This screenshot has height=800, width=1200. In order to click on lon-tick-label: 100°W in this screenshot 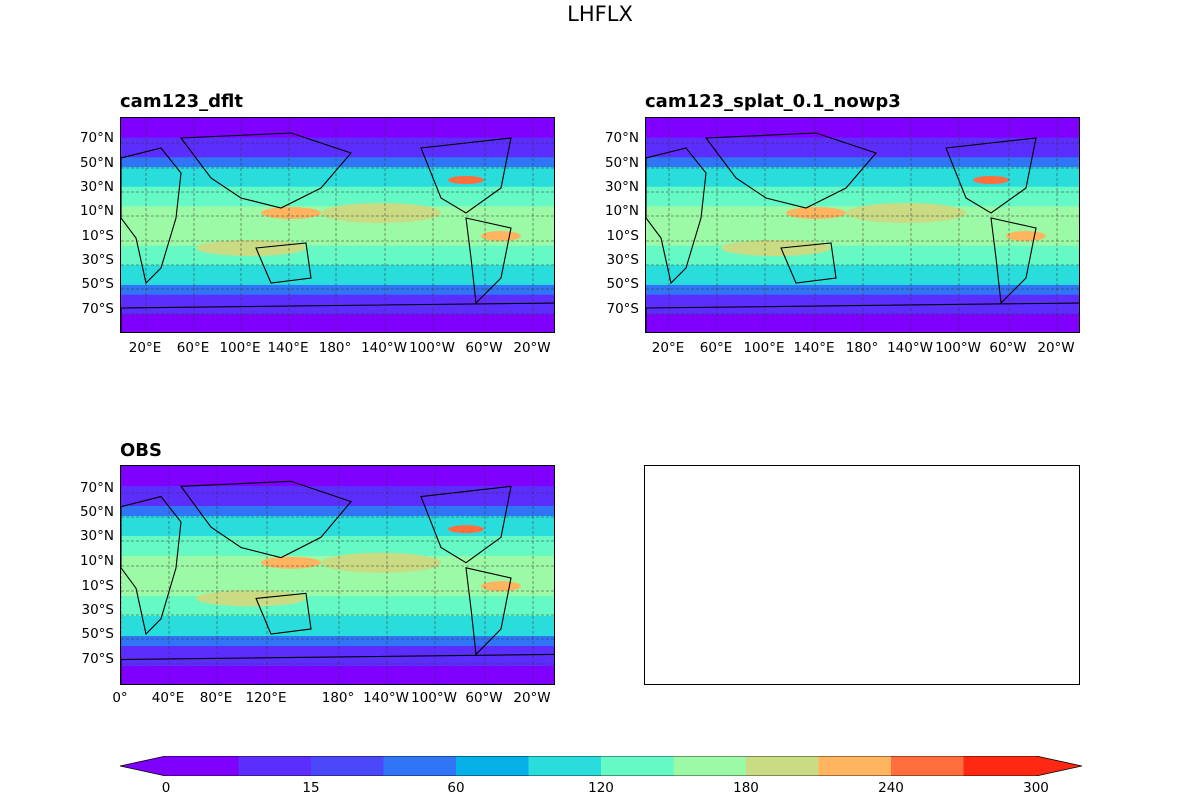, I will do `click(434, 698)`.